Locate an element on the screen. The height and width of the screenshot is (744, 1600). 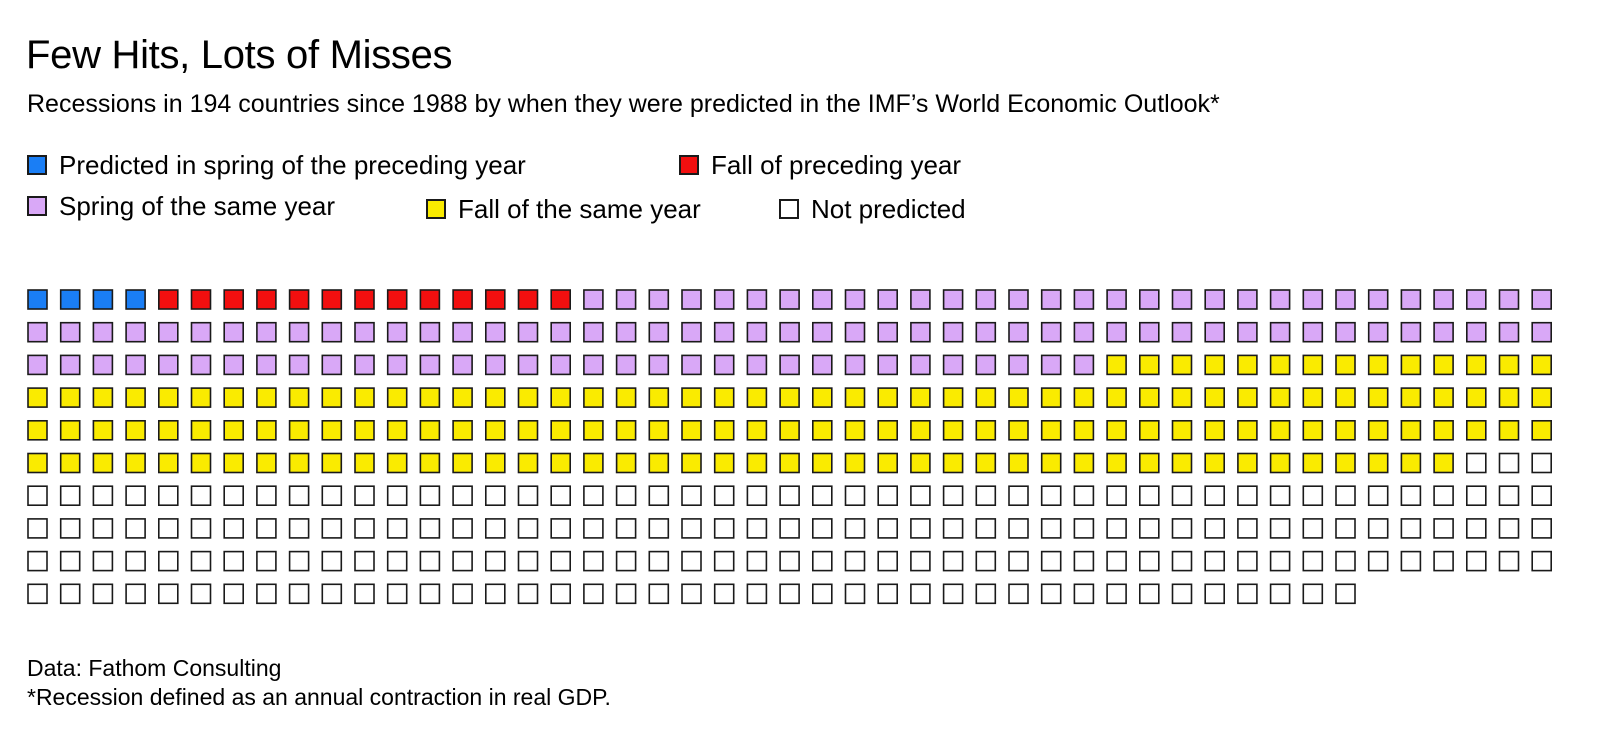
waffle-cell-spring-preceding is located at coordinates (103, 299).